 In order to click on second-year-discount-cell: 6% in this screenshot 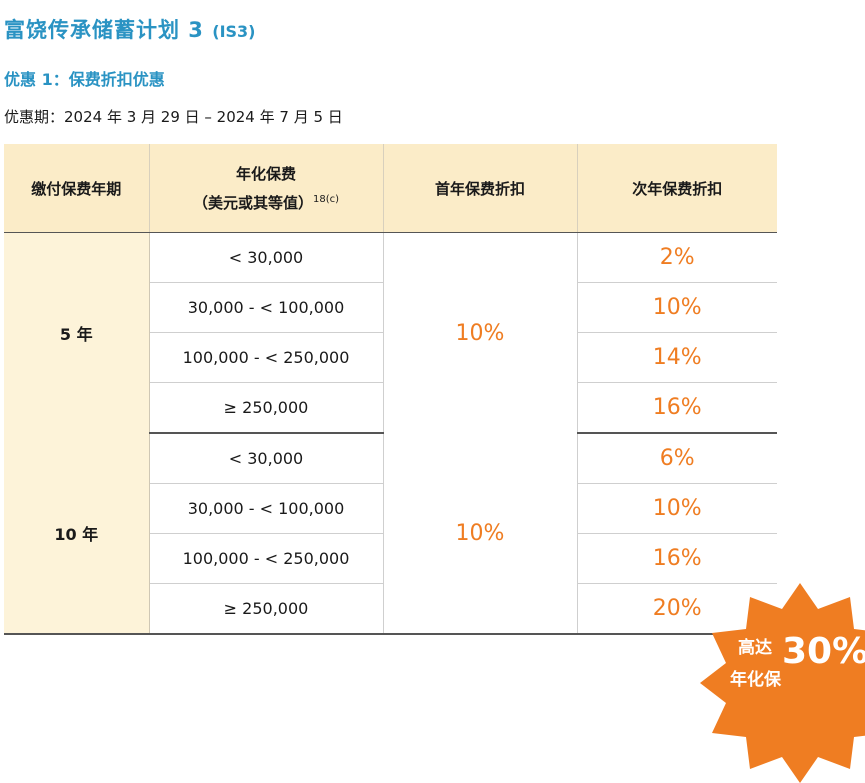, I will do `click(677, 458)`.